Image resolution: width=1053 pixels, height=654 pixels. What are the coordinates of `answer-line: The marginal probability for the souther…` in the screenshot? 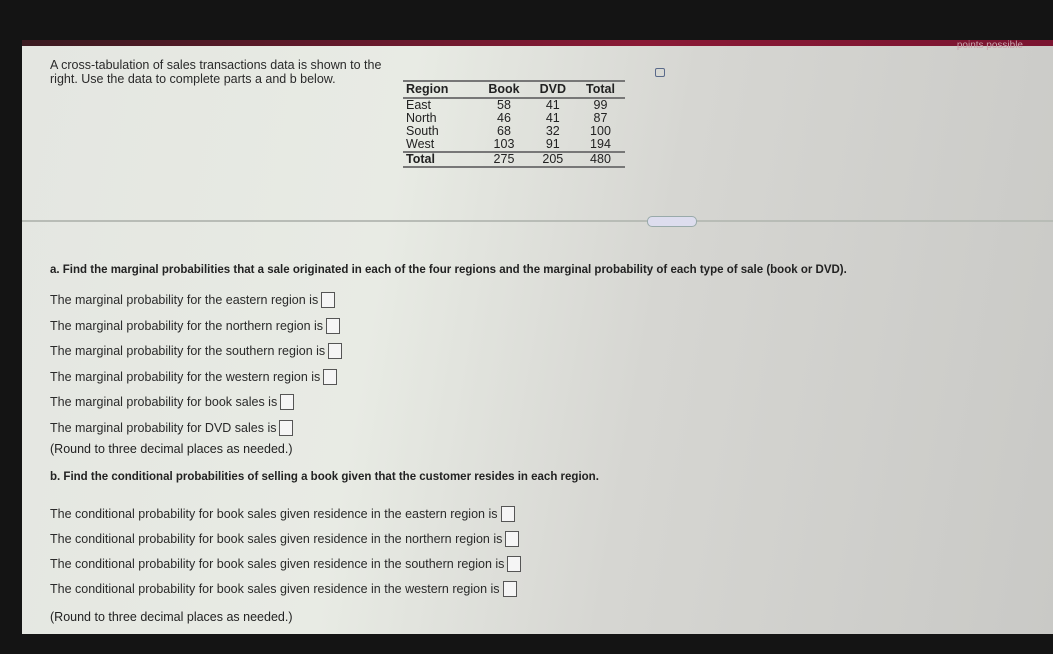 It's located at (196, 351).